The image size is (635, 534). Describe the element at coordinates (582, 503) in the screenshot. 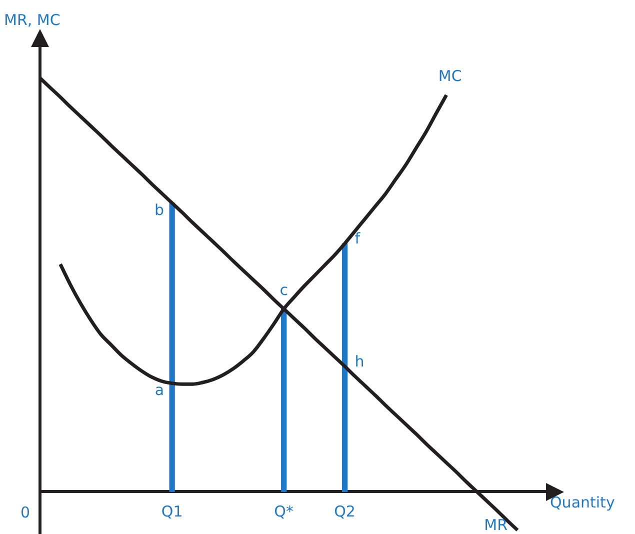

I see `x-axis-title: Quantity` at that location.